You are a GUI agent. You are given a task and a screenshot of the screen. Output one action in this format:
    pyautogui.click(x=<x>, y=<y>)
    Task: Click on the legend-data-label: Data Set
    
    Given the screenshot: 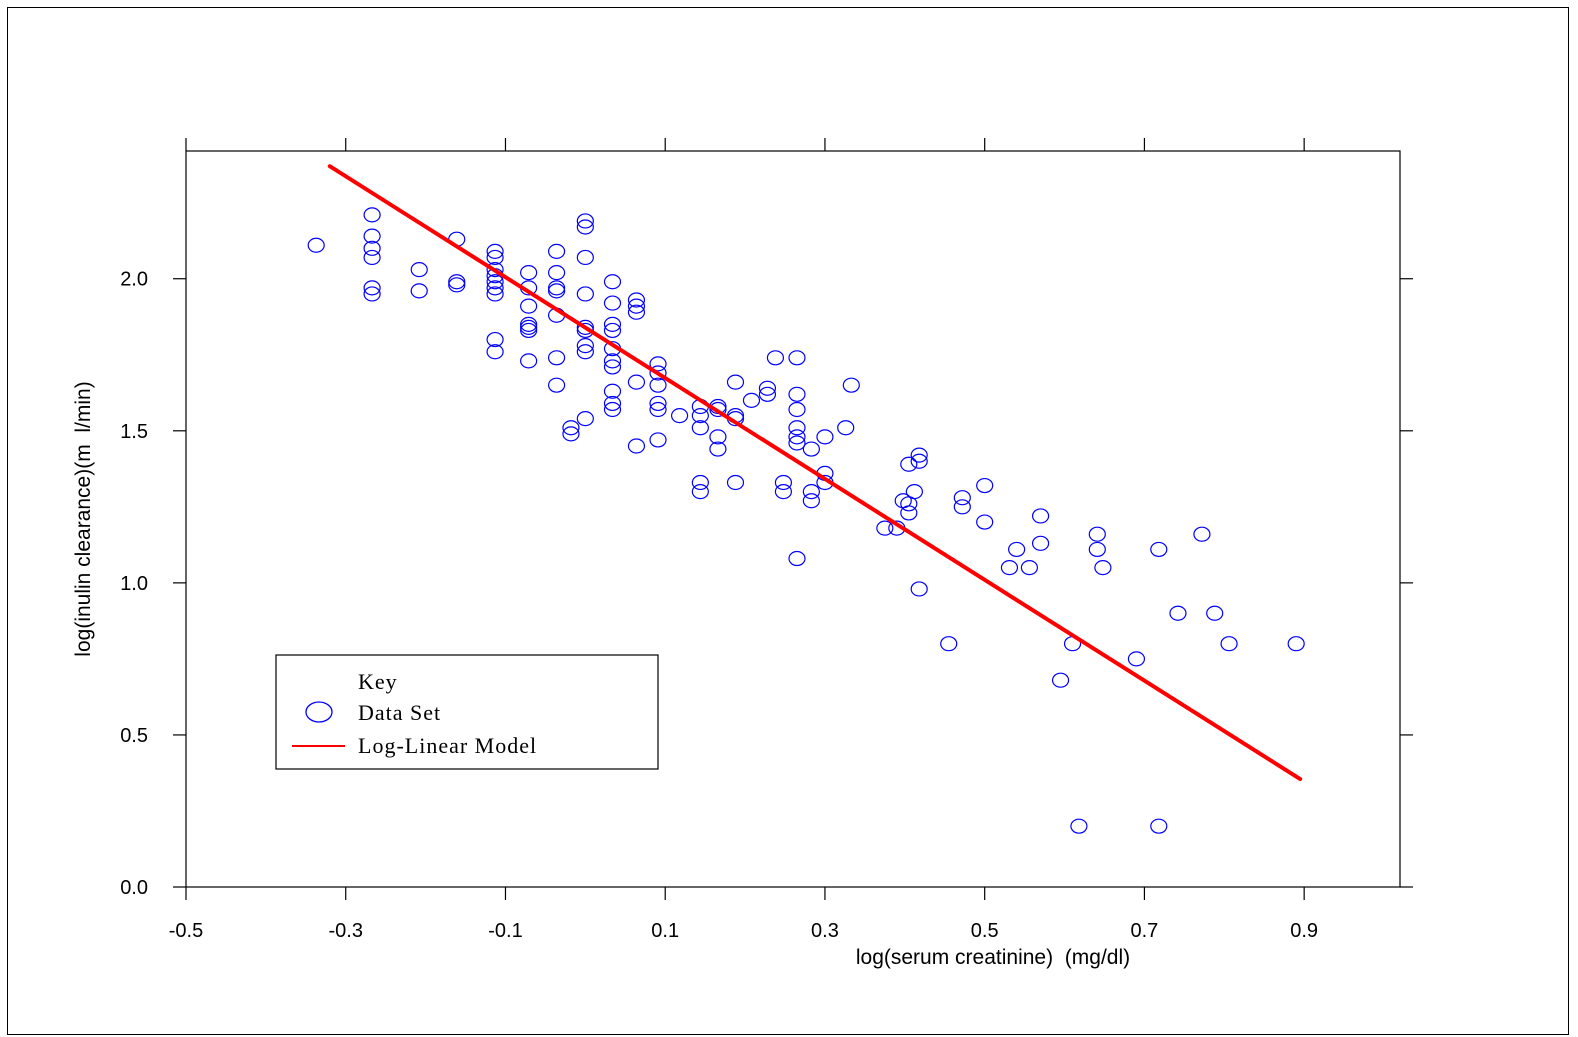 What is the action you would take?
    pyautogui.click(x=399, y=712)
    